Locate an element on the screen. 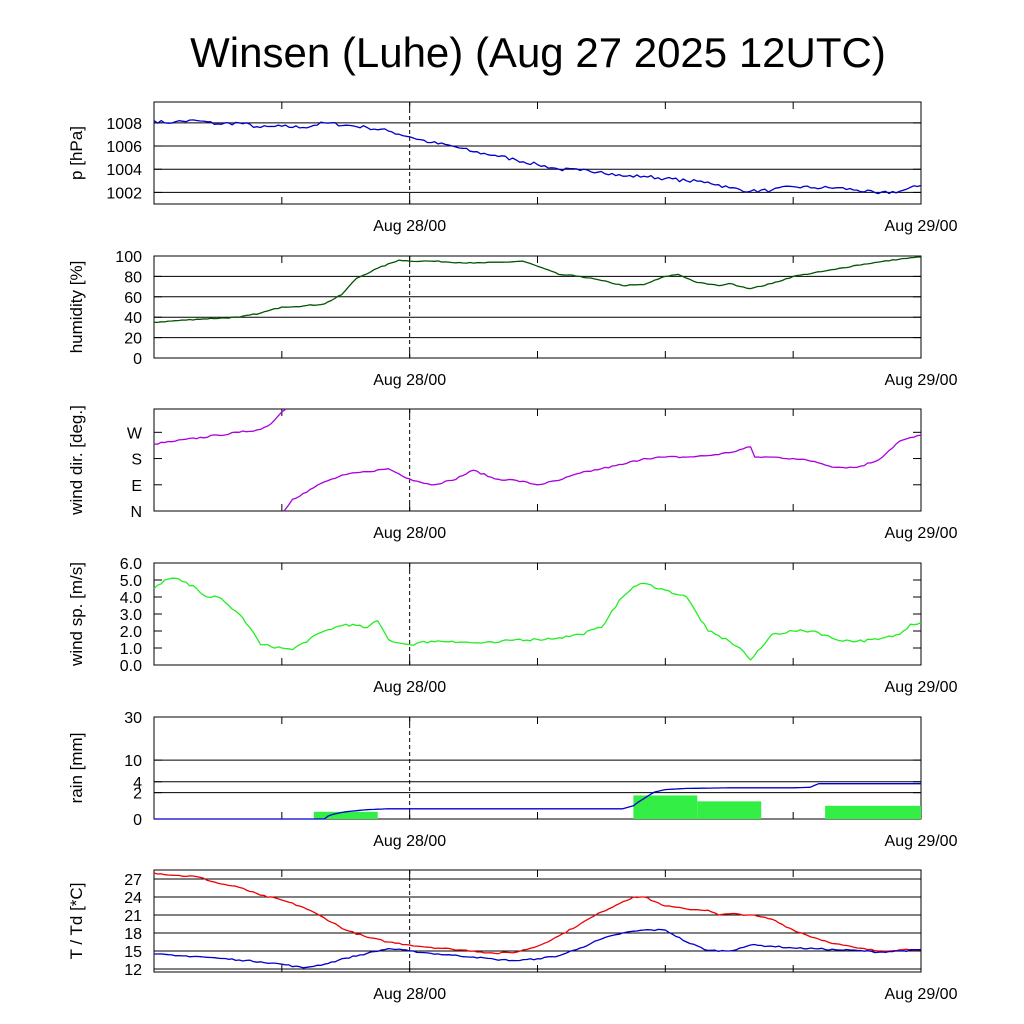 The image size is (1024, 1024). y-tick-label: 80 is located at coordinates (133, 277).